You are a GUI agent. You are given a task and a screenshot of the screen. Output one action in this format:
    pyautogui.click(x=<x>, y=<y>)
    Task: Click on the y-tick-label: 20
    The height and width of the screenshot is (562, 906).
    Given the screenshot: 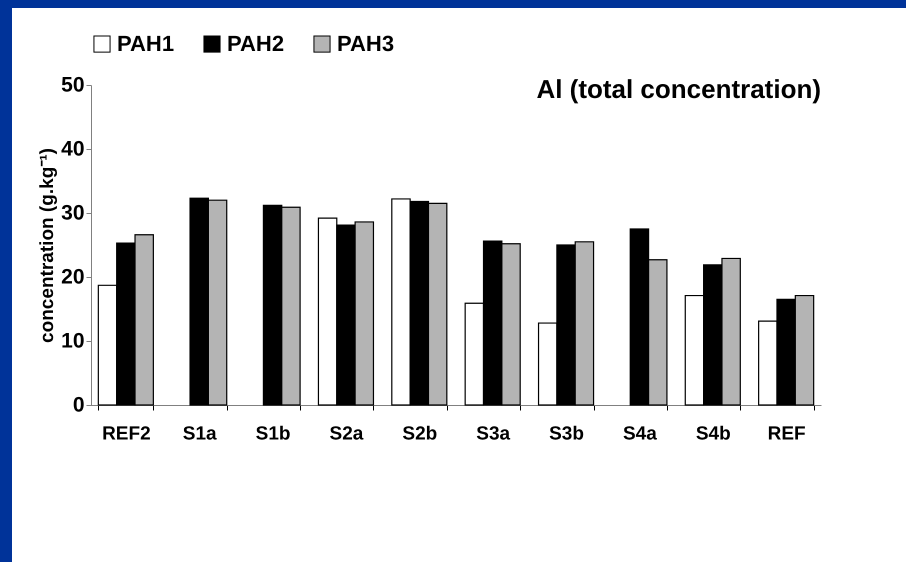 What is the action you would take?
    pyautogui.click(x=72, y=277)
    